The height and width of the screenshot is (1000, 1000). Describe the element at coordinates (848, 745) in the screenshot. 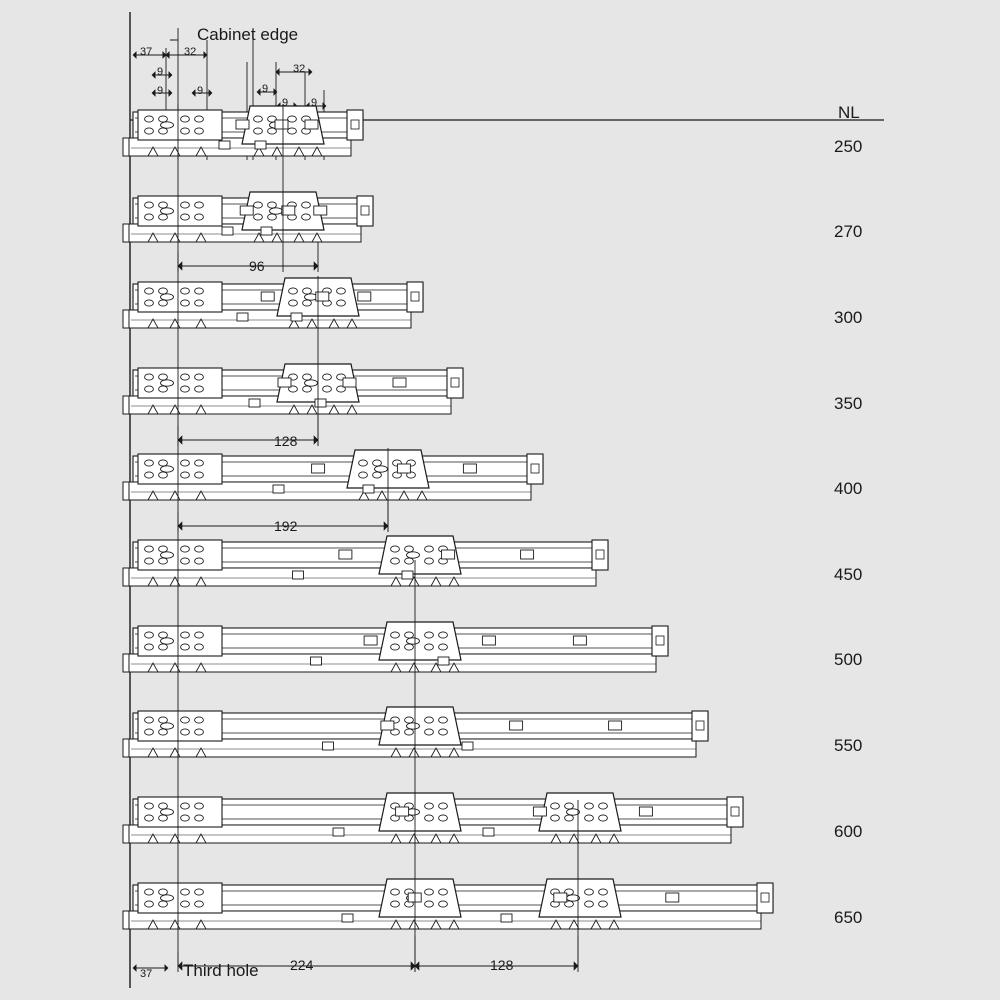

I see `nl-value-7: 550` at that location.